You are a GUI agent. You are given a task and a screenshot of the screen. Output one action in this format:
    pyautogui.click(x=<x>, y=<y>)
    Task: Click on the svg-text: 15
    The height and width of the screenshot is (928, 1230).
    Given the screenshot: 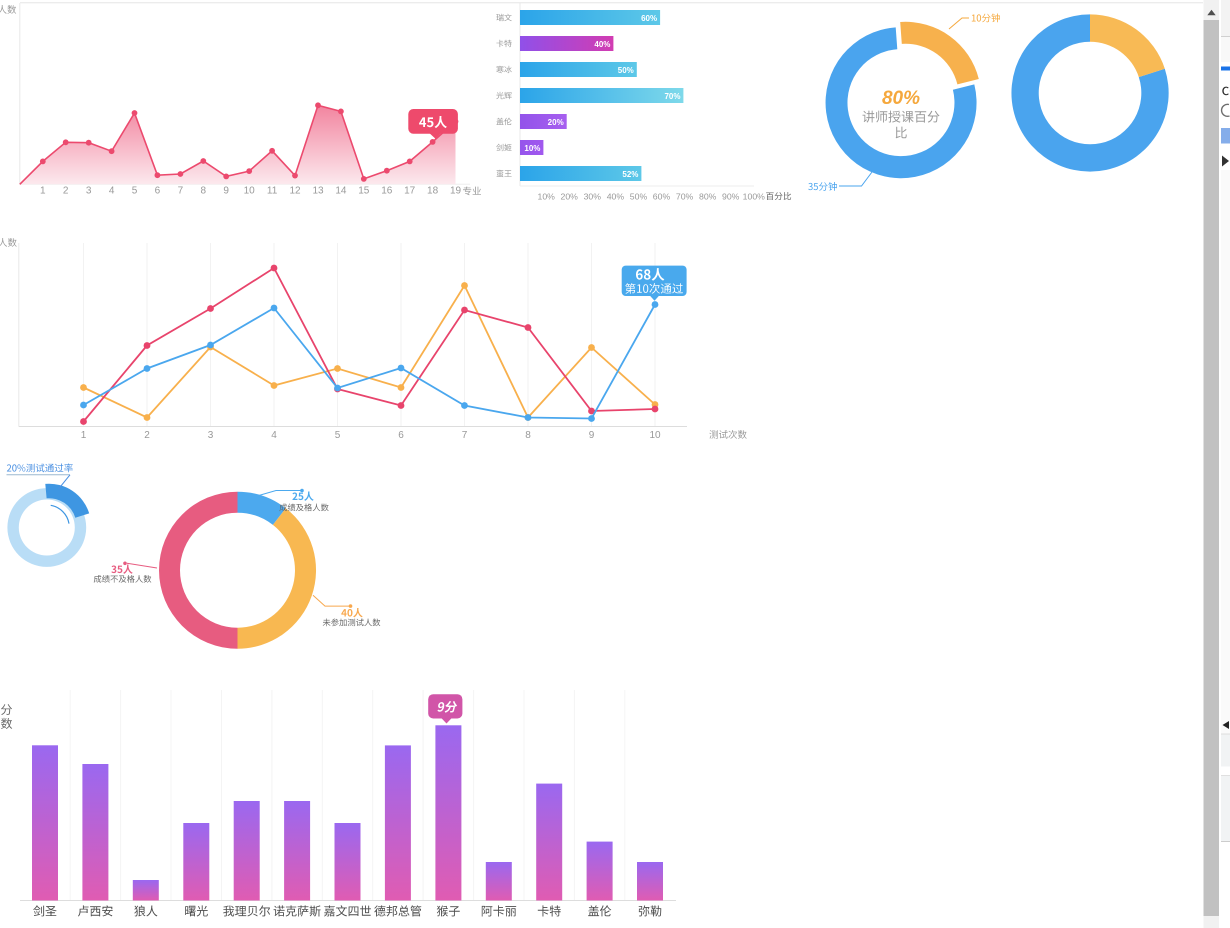 What is the action you would take?
    pyautogui.click(x=364, y=191)
    